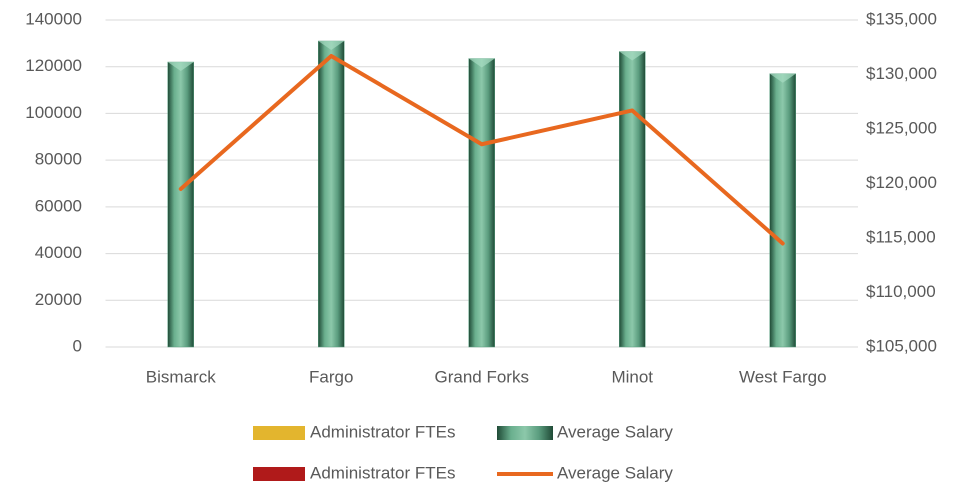 The height and width of the screenshot is (488, 977). I want to click on y2-tick-label: $135,000, so click(901, 18).